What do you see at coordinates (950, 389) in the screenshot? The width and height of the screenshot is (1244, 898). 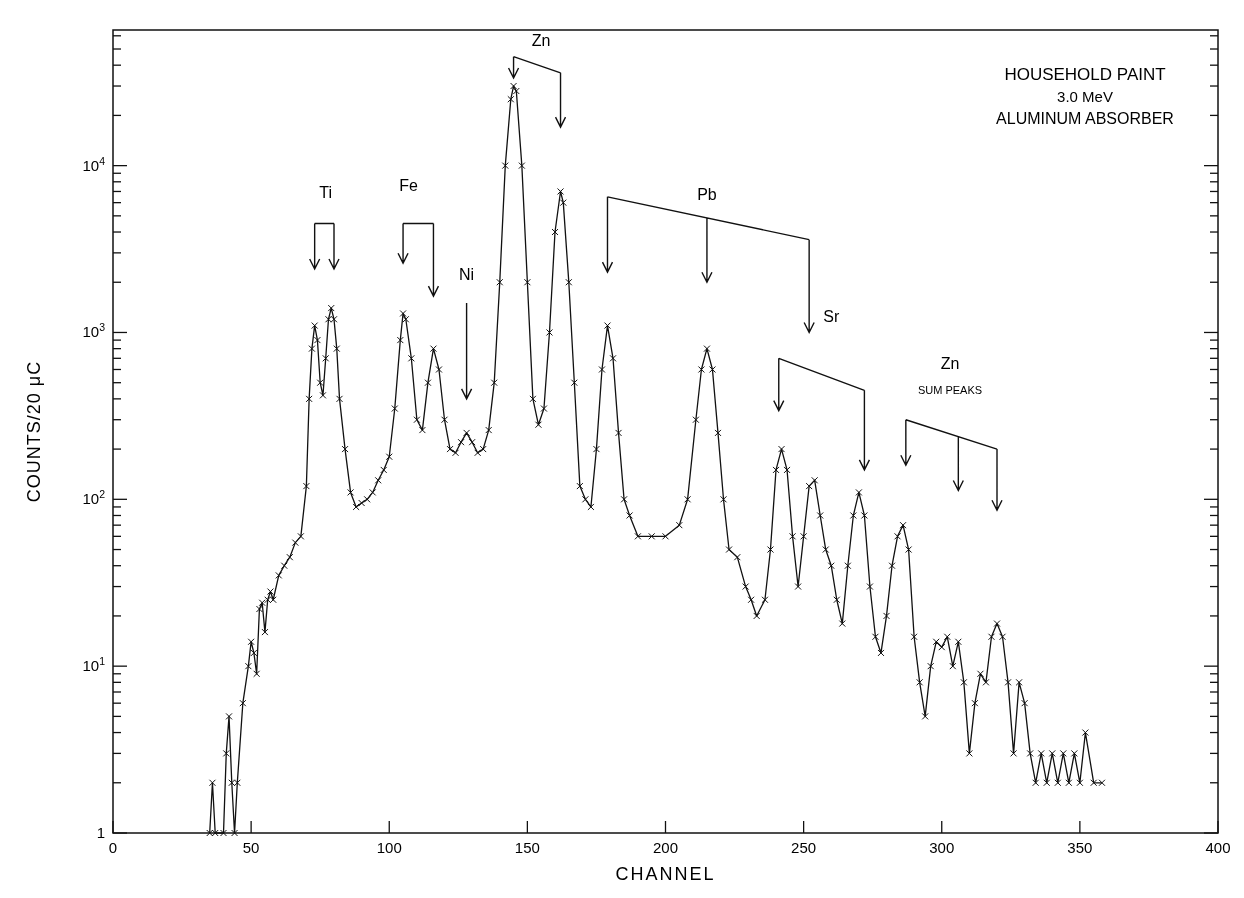 I see `annotation: SUM PEAKS` at bounding box center [950, 389].